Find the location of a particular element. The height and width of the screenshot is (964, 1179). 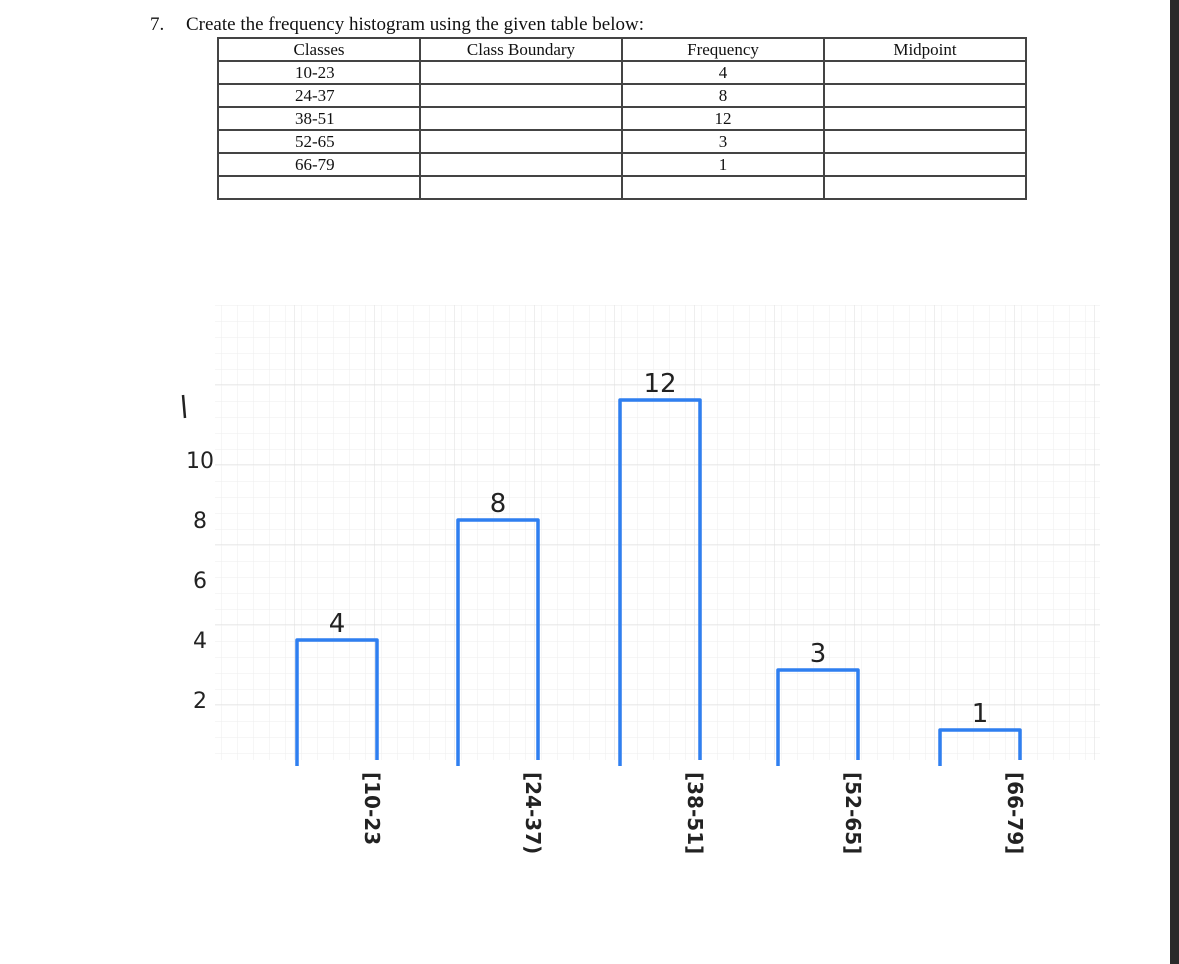

y-tick-label: 4 is located at coordinates (200, 641).